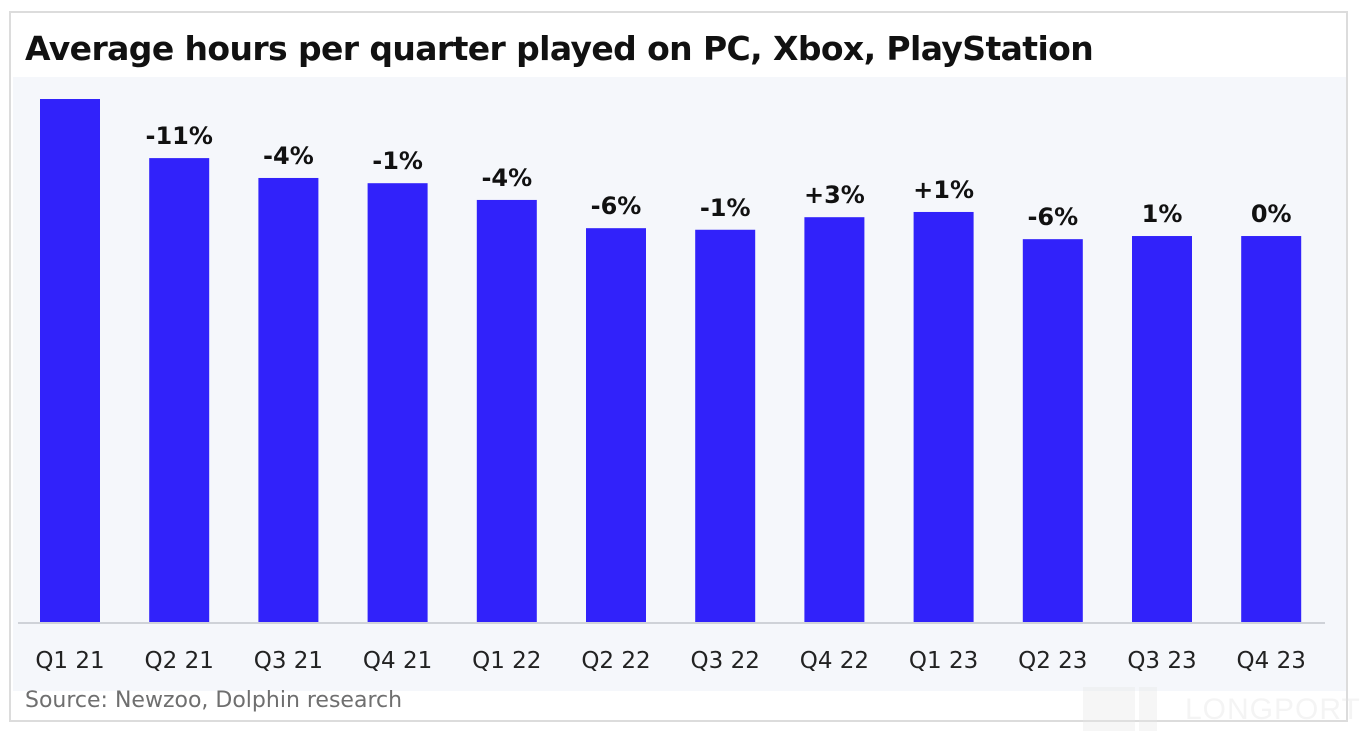 The image size is (1360, 734). Describe the element at coordinates (288, 661) in the screenshot. I see `x-tick-label-q3-21: Q3 21` at that location.